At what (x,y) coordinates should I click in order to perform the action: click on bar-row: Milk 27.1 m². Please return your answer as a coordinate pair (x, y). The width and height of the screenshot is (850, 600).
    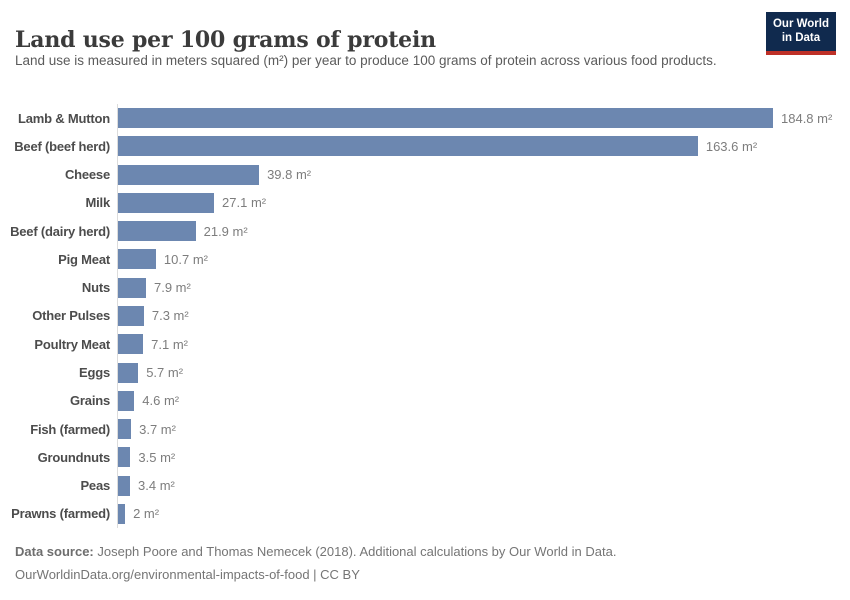
    Looking at the image, I should click on (425, 203).